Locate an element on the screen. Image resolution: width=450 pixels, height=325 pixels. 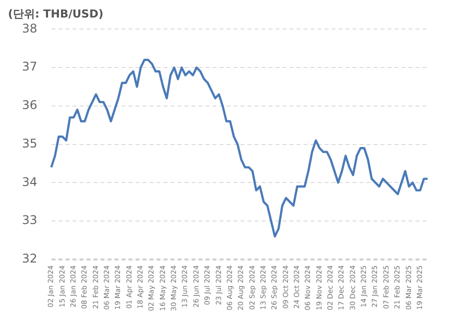
chart-title: (단위: THB/USD) is located at coordinates (56, 13).